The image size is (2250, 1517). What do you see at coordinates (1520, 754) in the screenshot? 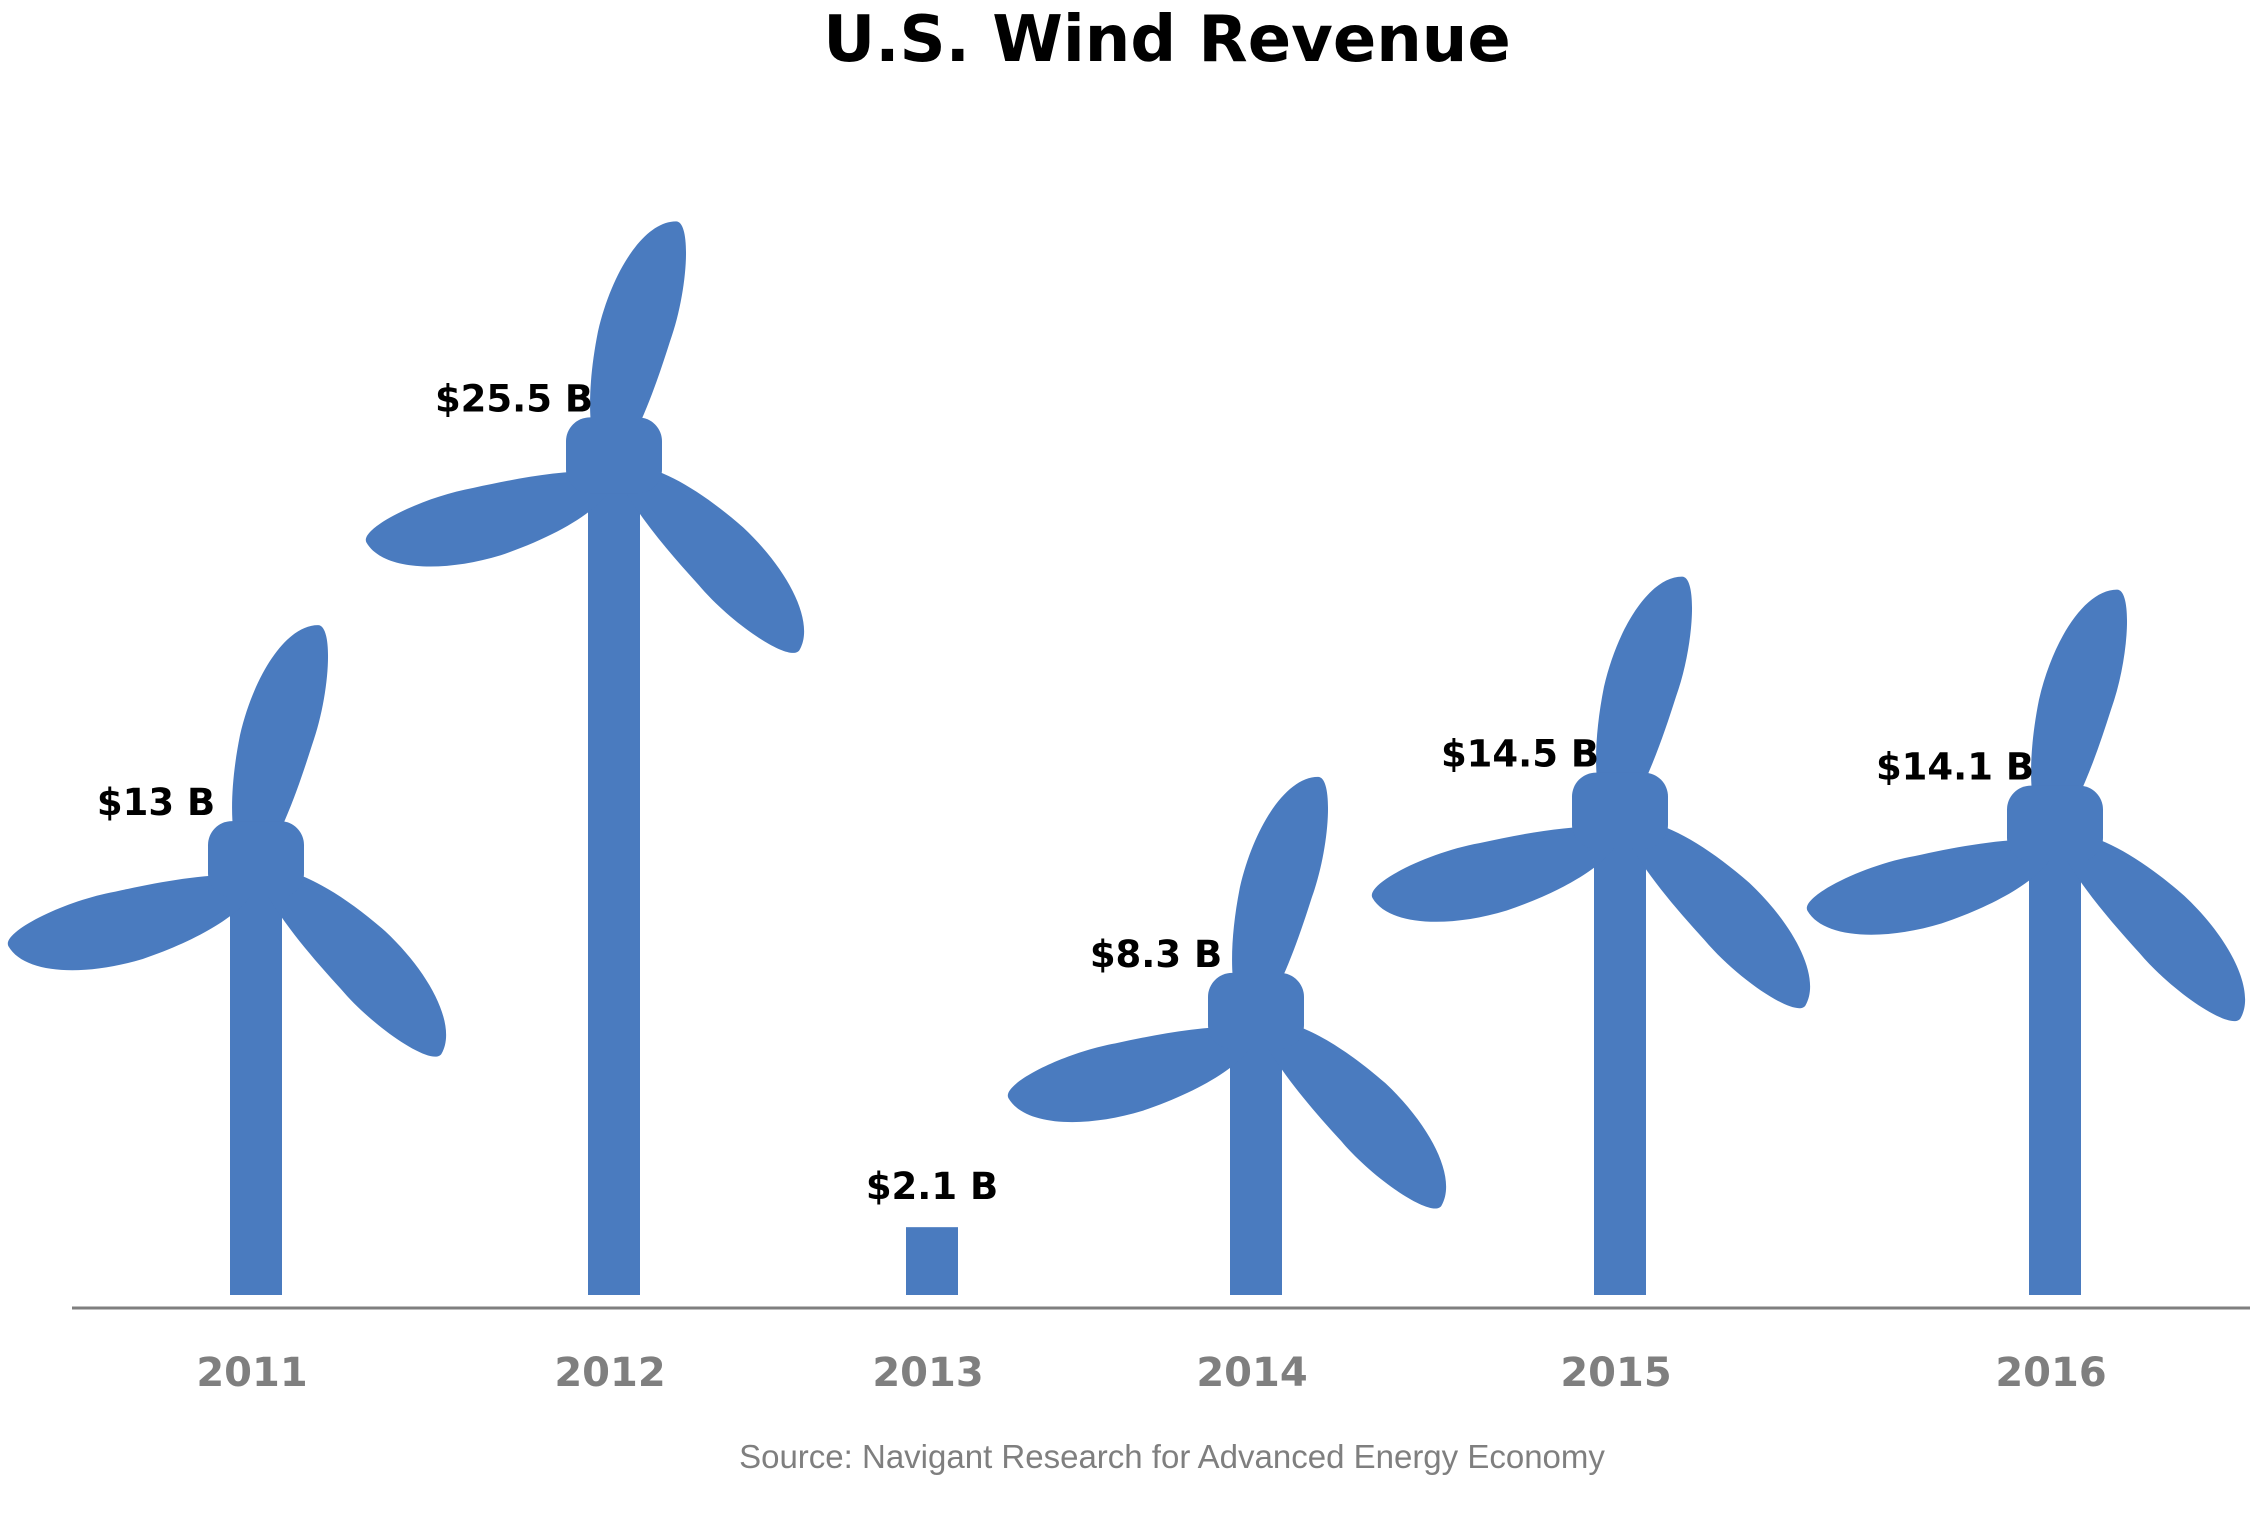
I see `value-label-2015: $14.5 B` at bounding box center [1520, 754].